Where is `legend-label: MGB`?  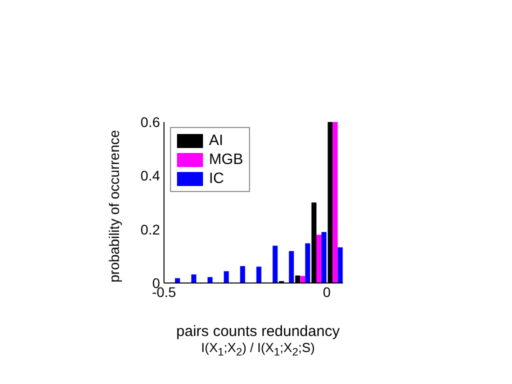
legend-label: MGB is located at coordinates (226, 159).